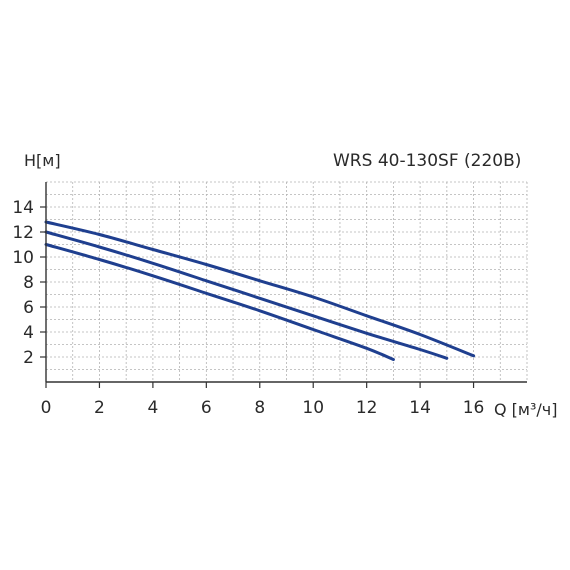 This screenshot has width=570, height=570. Describe the element at coordinates (46, 408) in the screenshot. I see `x-tick-label: 0` at that location.